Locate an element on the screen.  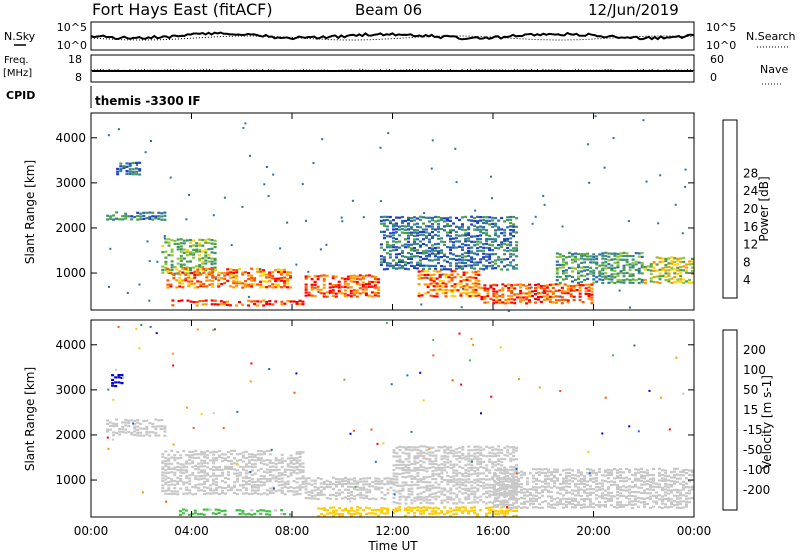
freq-right-tick-top: 60 is located at coordinates (717, 59).